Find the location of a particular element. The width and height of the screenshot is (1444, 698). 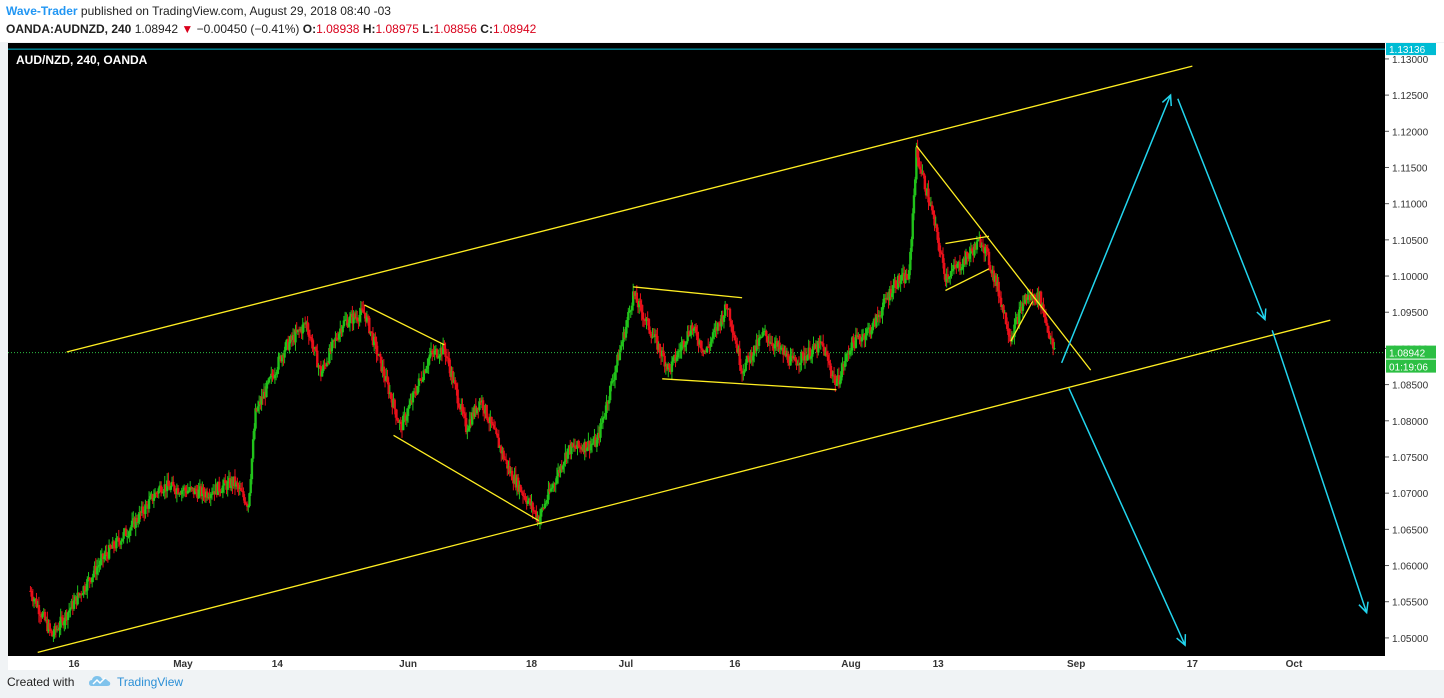

time-axis: 16 May 14 Jun 18 Jul 16 Aug 13 Sep 17 Oct is located at coordinates (696, 663).